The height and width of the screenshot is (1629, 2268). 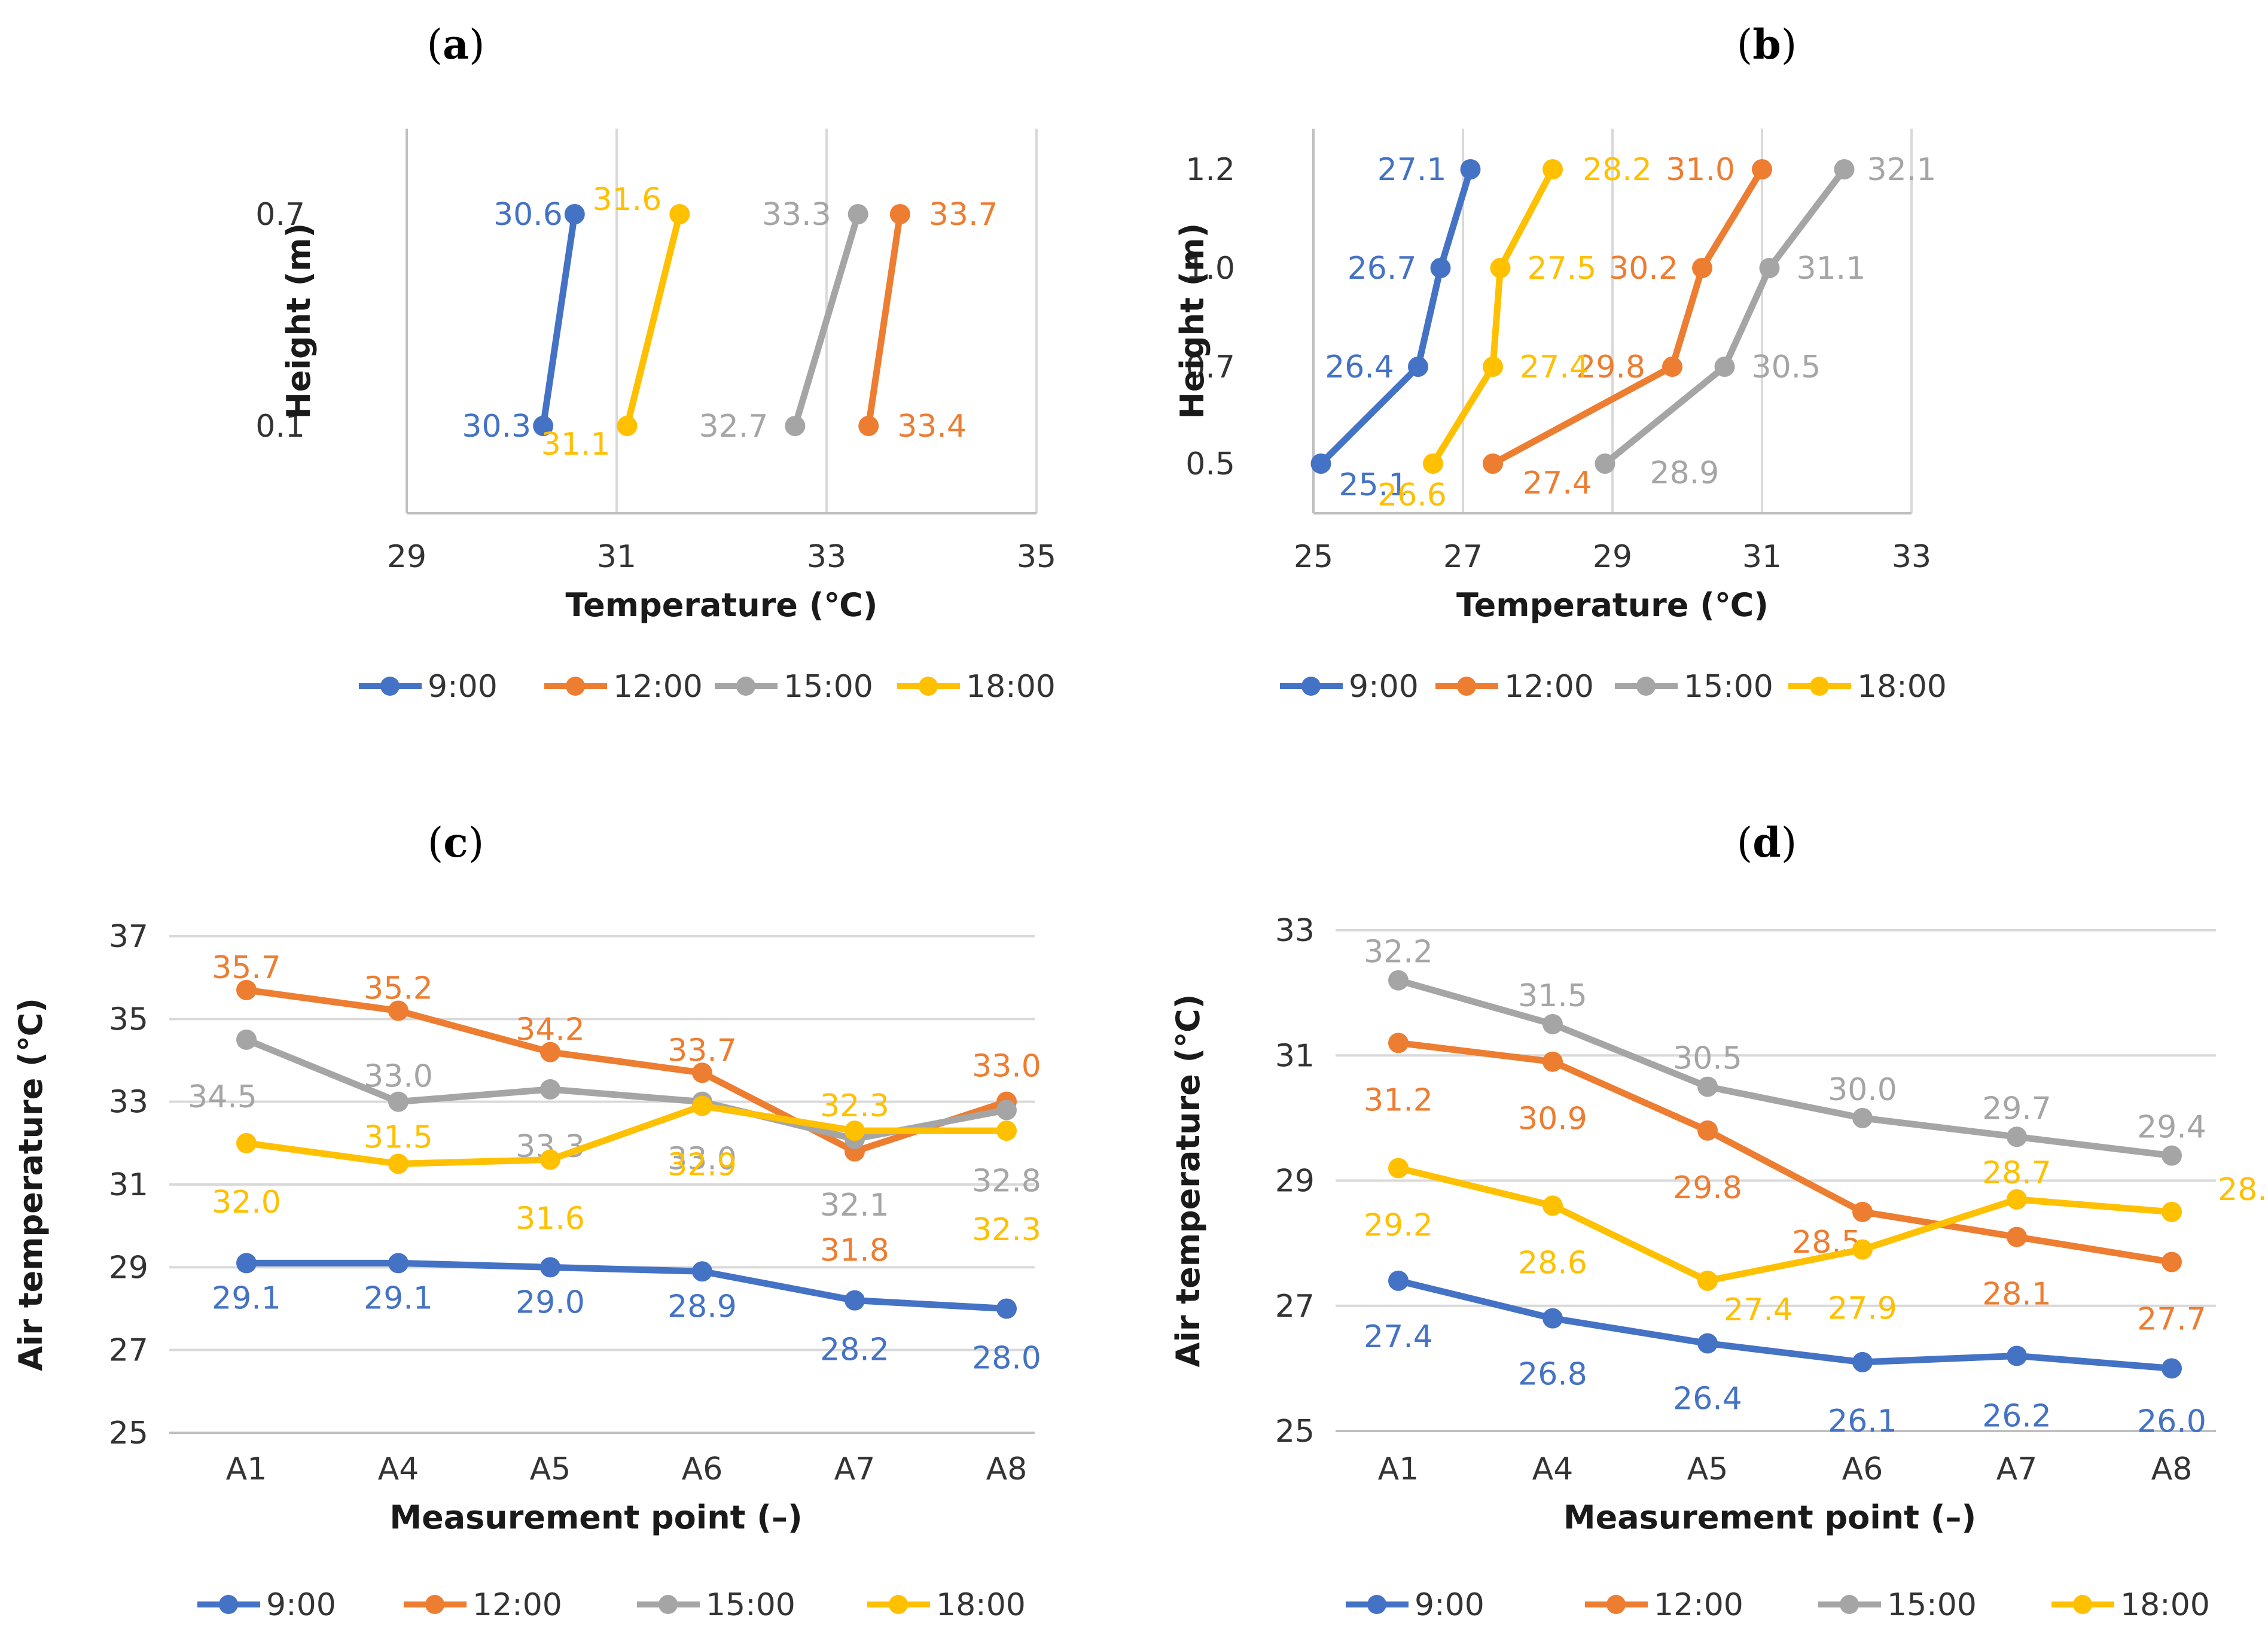 I want to click on data-label-900: 29.1, so click(x=398, y=1298).